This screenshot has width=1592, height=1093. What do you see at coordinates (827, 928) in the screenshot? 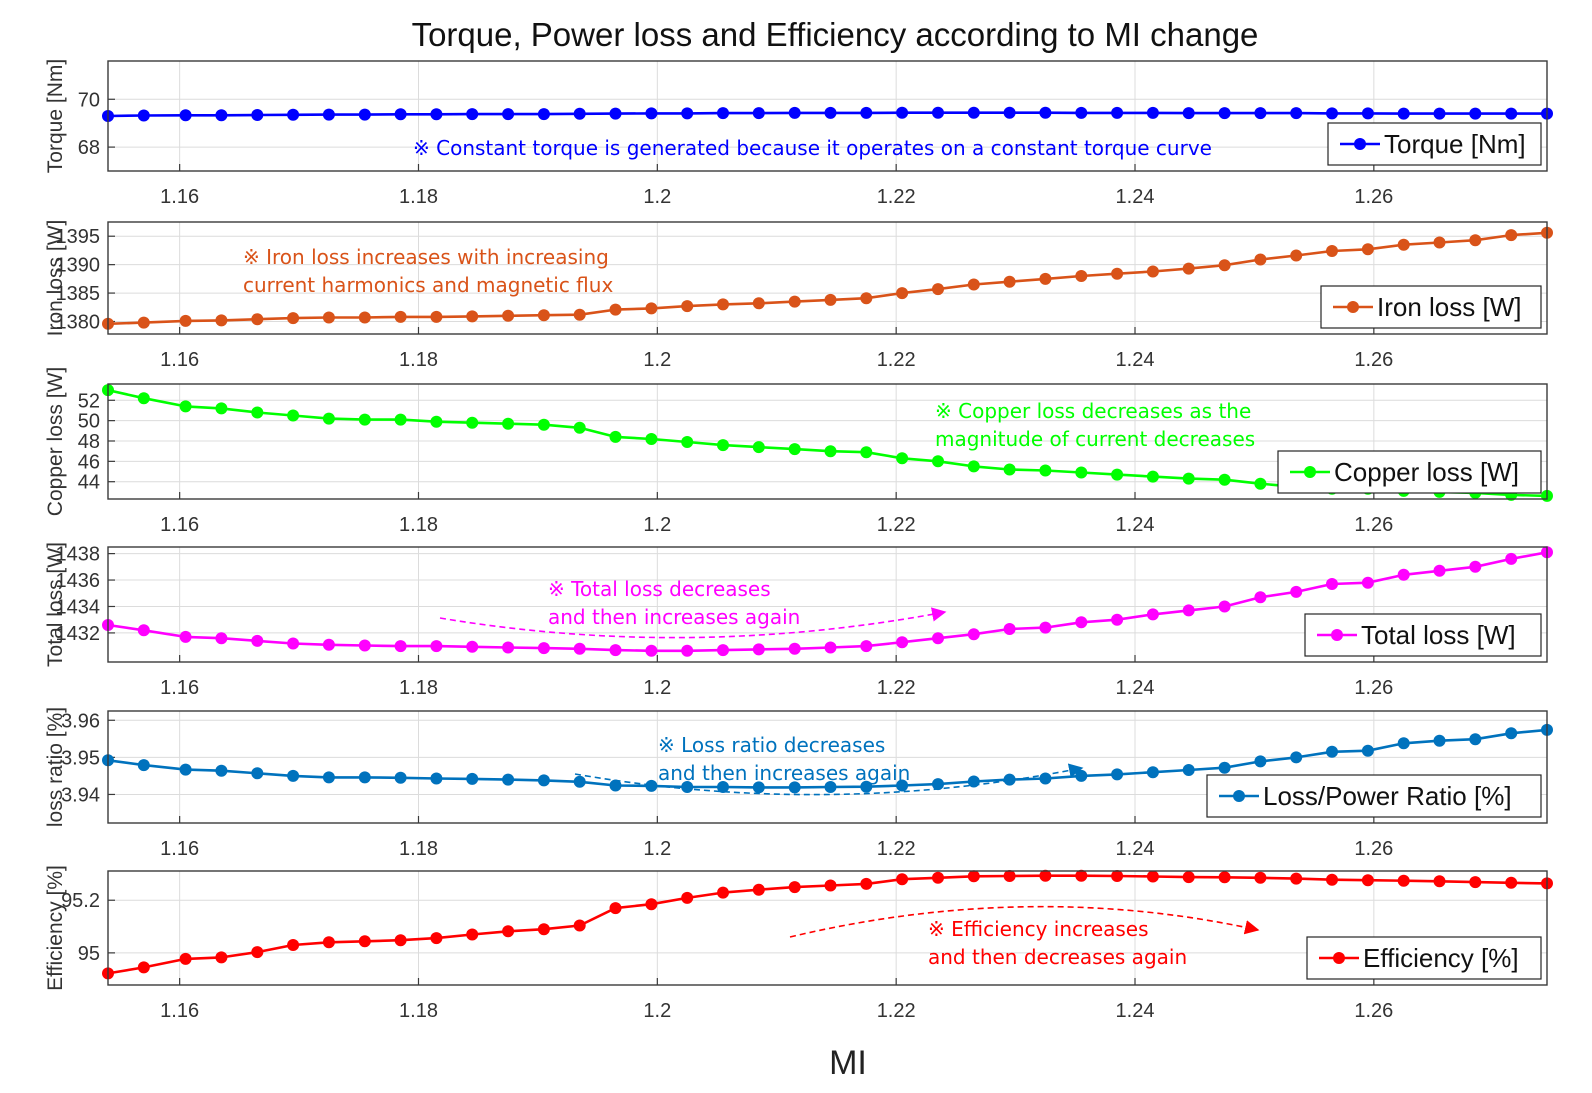
I see `axes-frame` at bounding box center [827, 928].